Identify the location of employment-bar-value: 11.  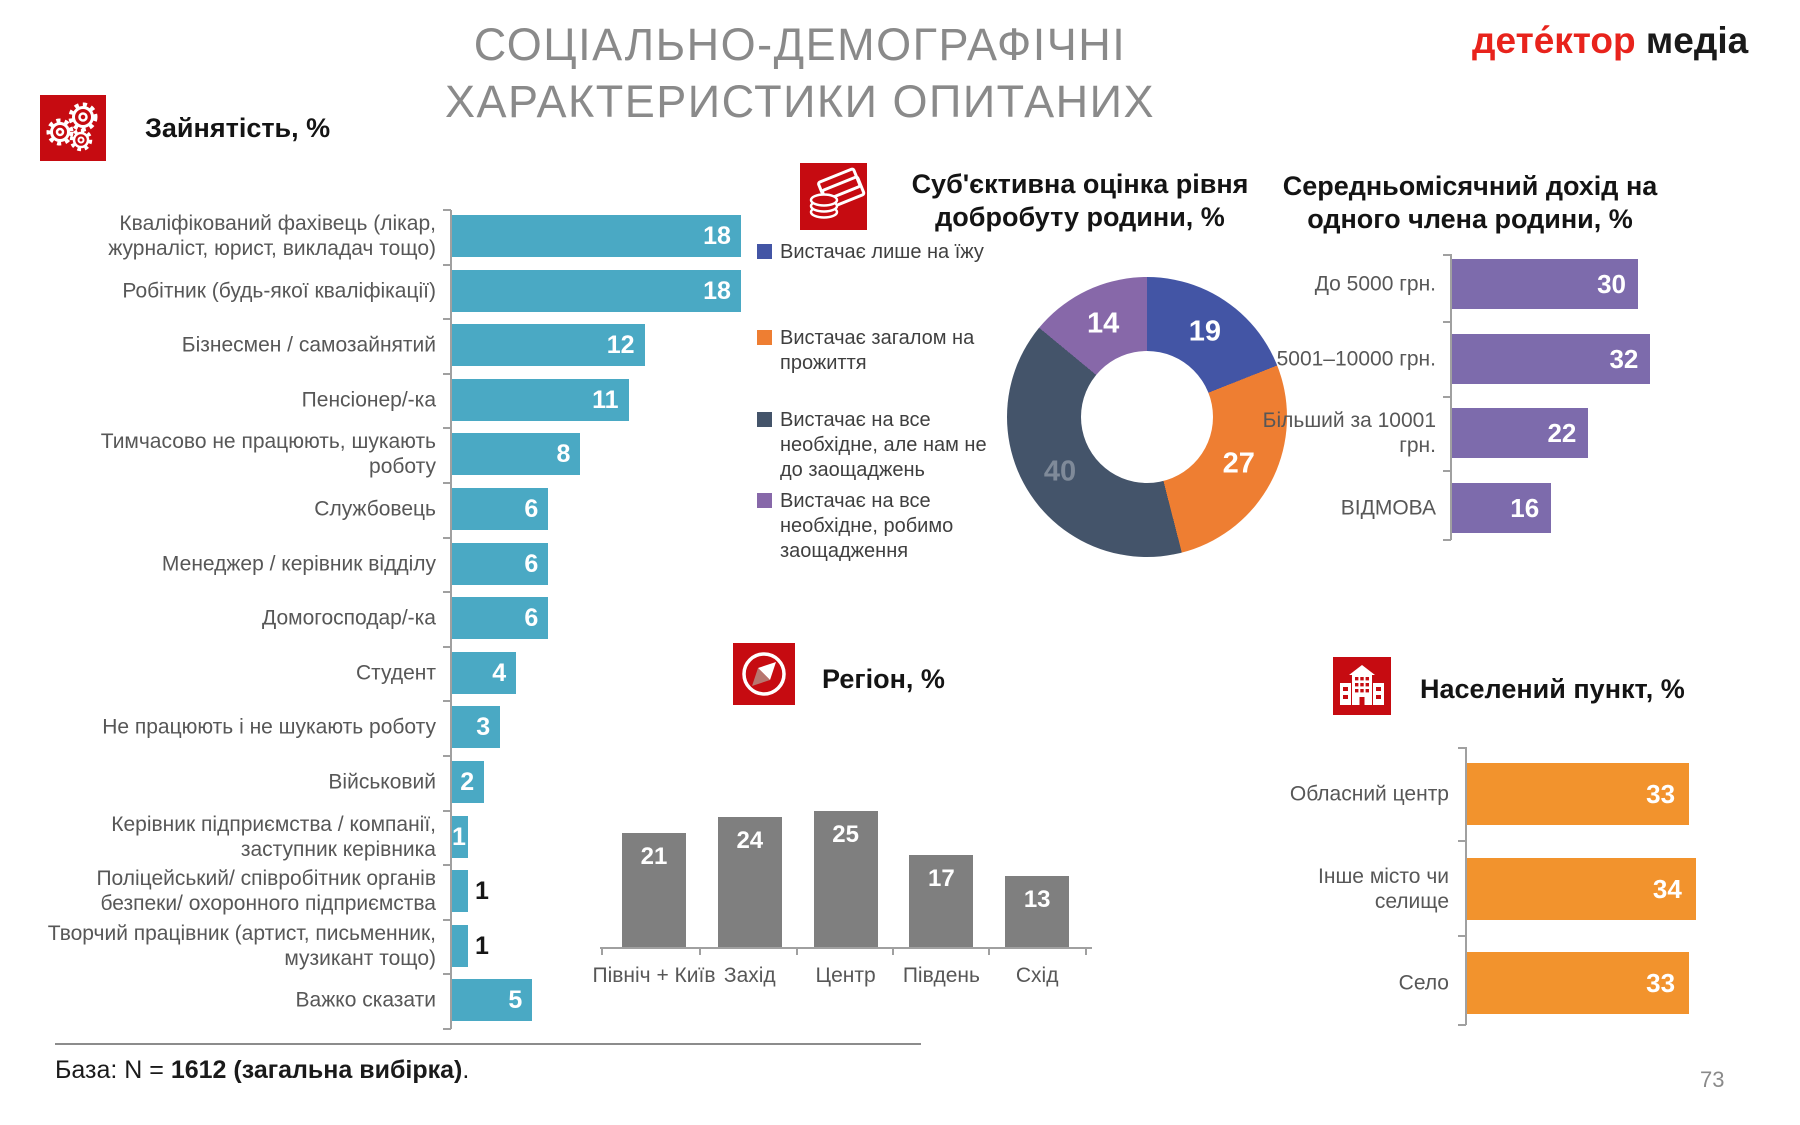
(605, 399).